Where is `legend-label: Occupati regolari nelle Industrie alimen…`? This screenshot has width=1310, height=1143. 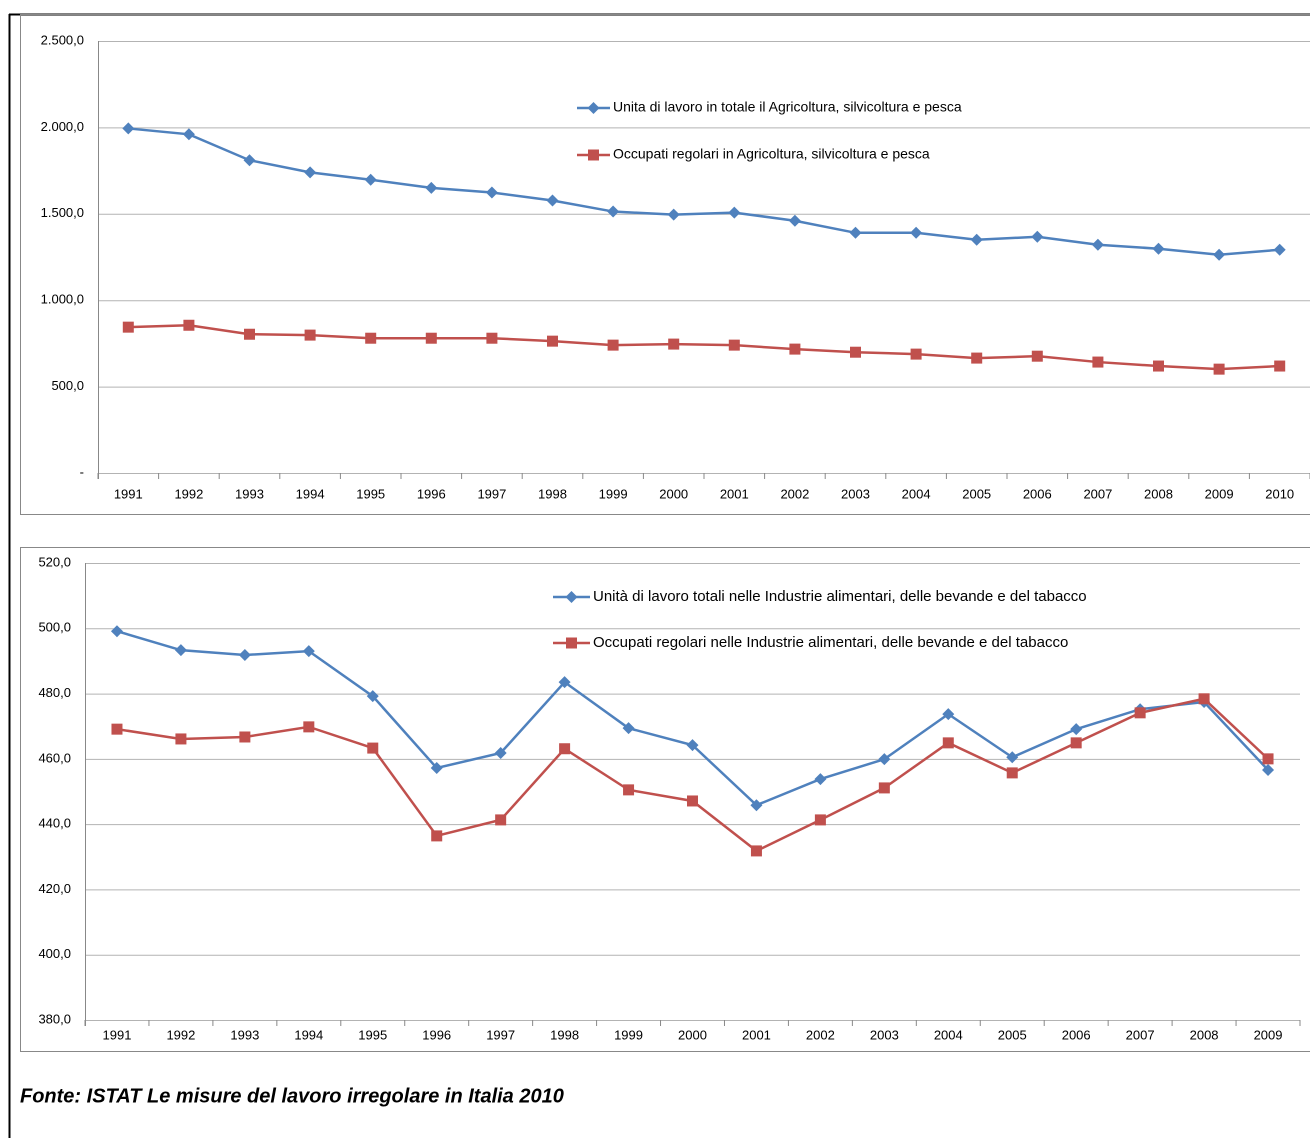 legend-label: Occupati regolari nelle Industrie alimen… is located at coordinates (830, 642).